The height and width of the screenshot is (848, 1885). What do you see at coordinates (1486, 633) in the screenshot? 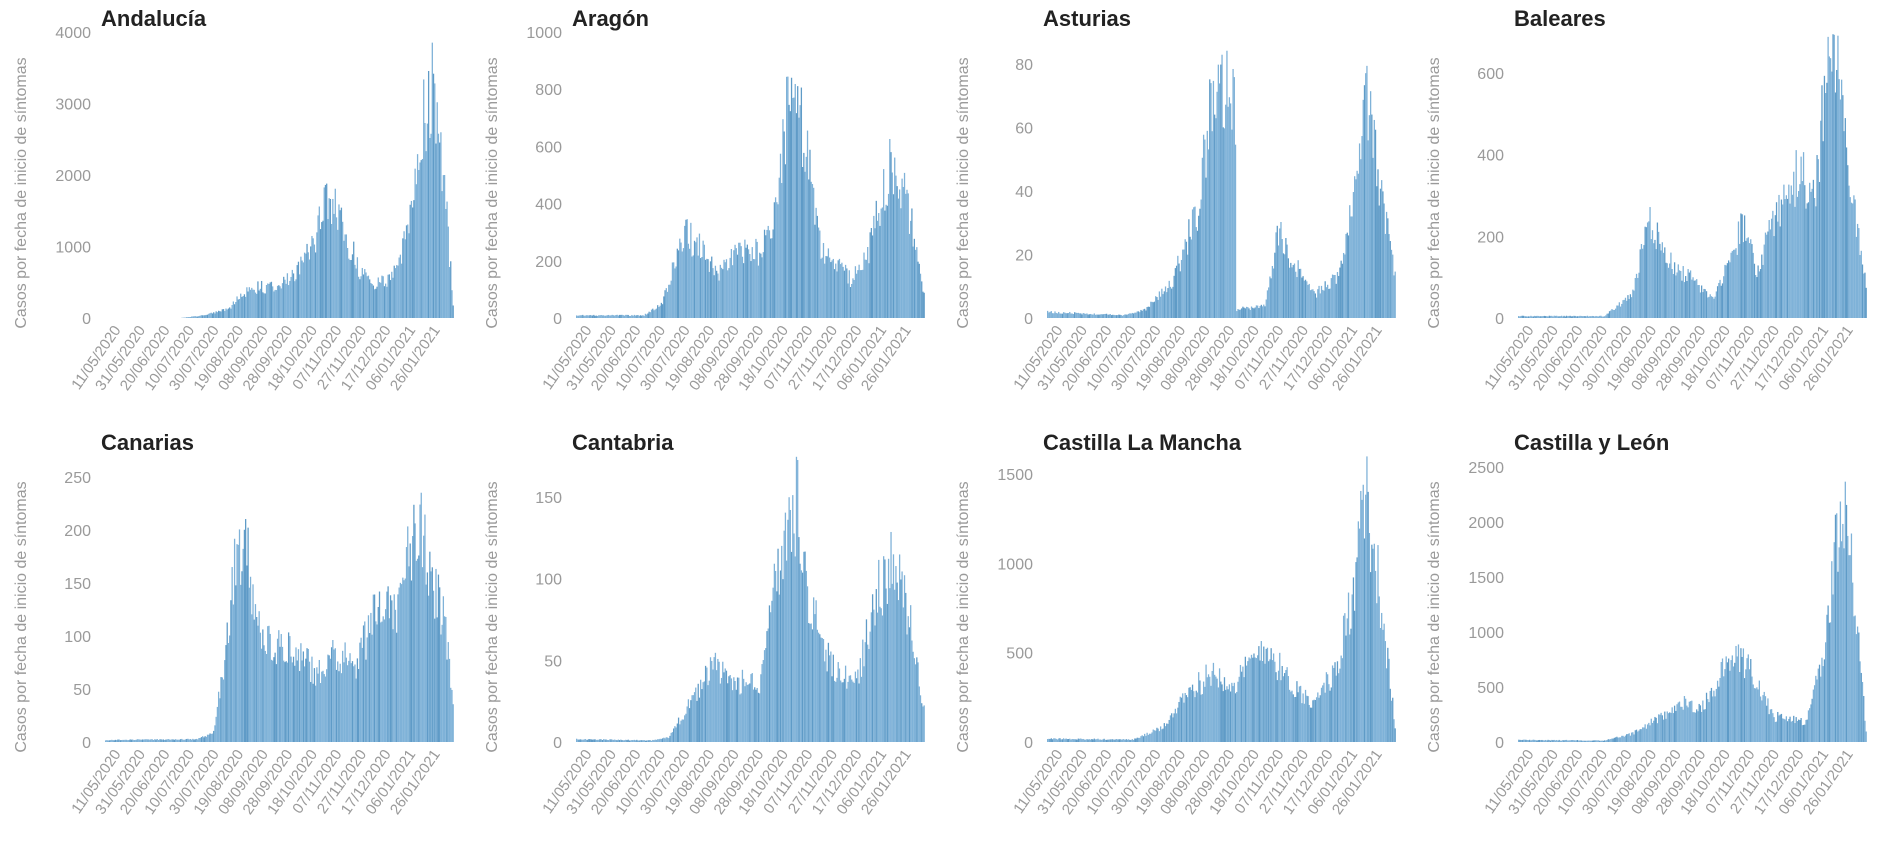
I see `y-tick-label: 1000` at bounding box center [1486, 633].